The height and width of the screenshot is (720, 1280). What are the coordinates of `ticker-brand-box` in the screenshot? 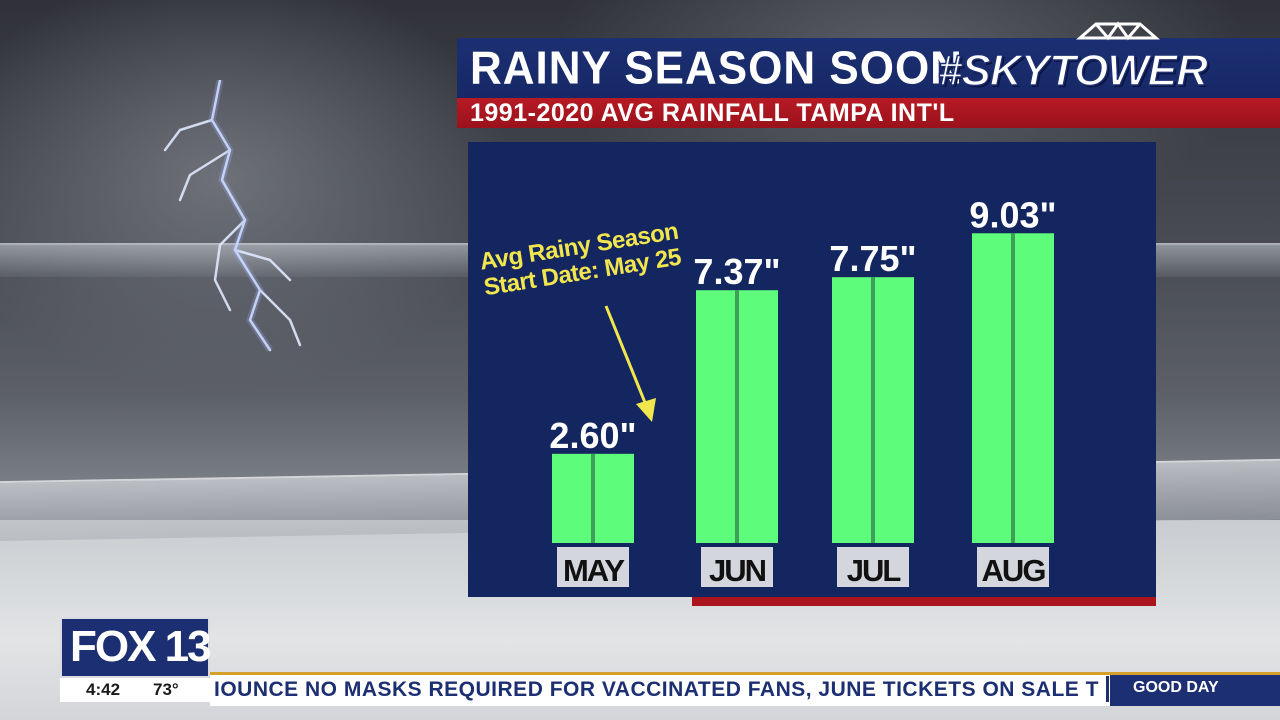 It's located at (1195, 689).